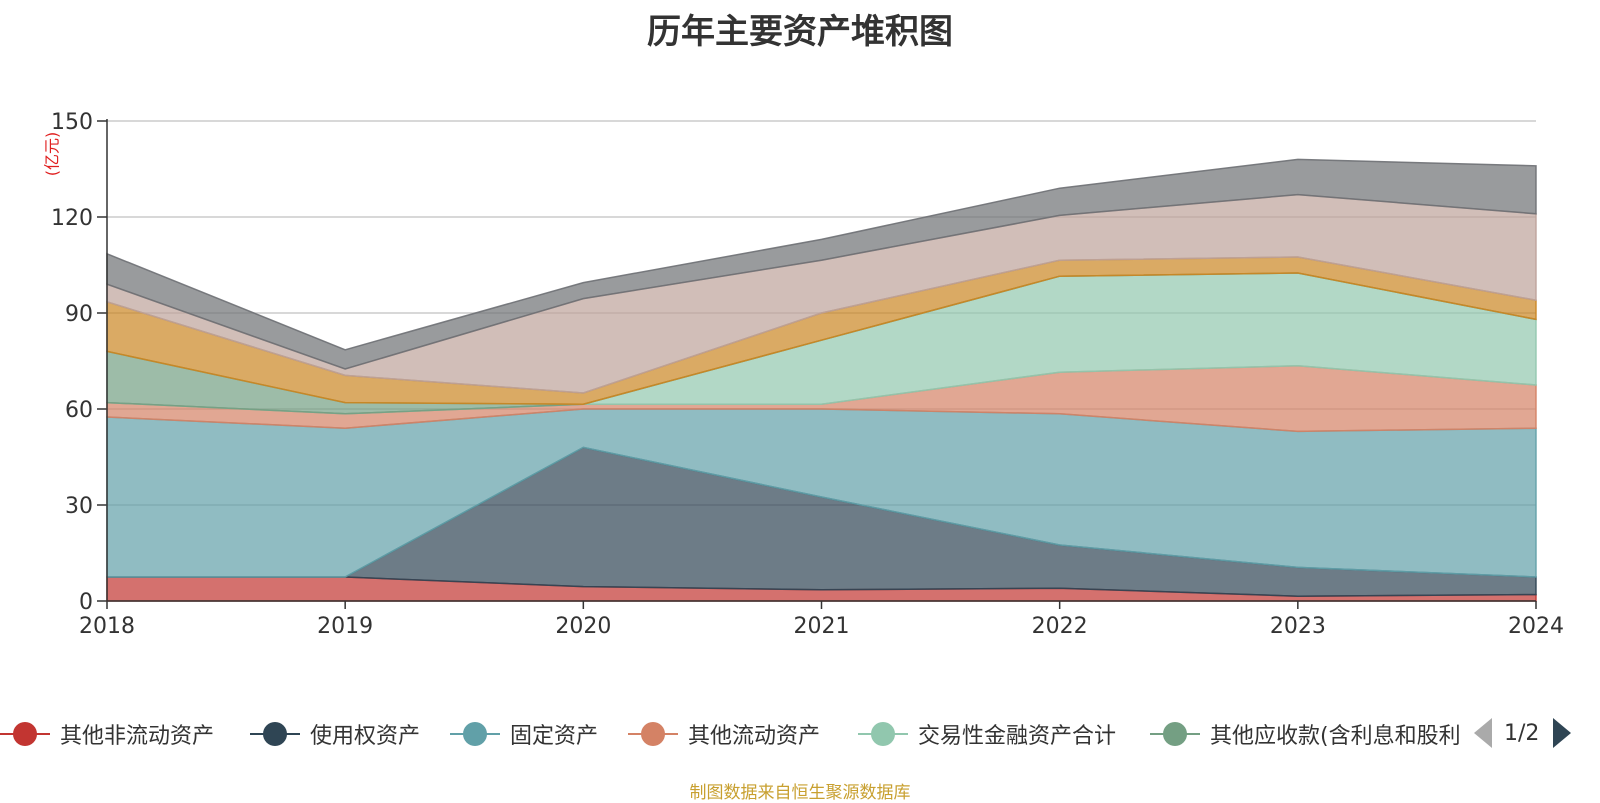  Describe the element at coordinates (107, 626) in the screenshot. I see `x-tick-label-2018: 2018` at that location.